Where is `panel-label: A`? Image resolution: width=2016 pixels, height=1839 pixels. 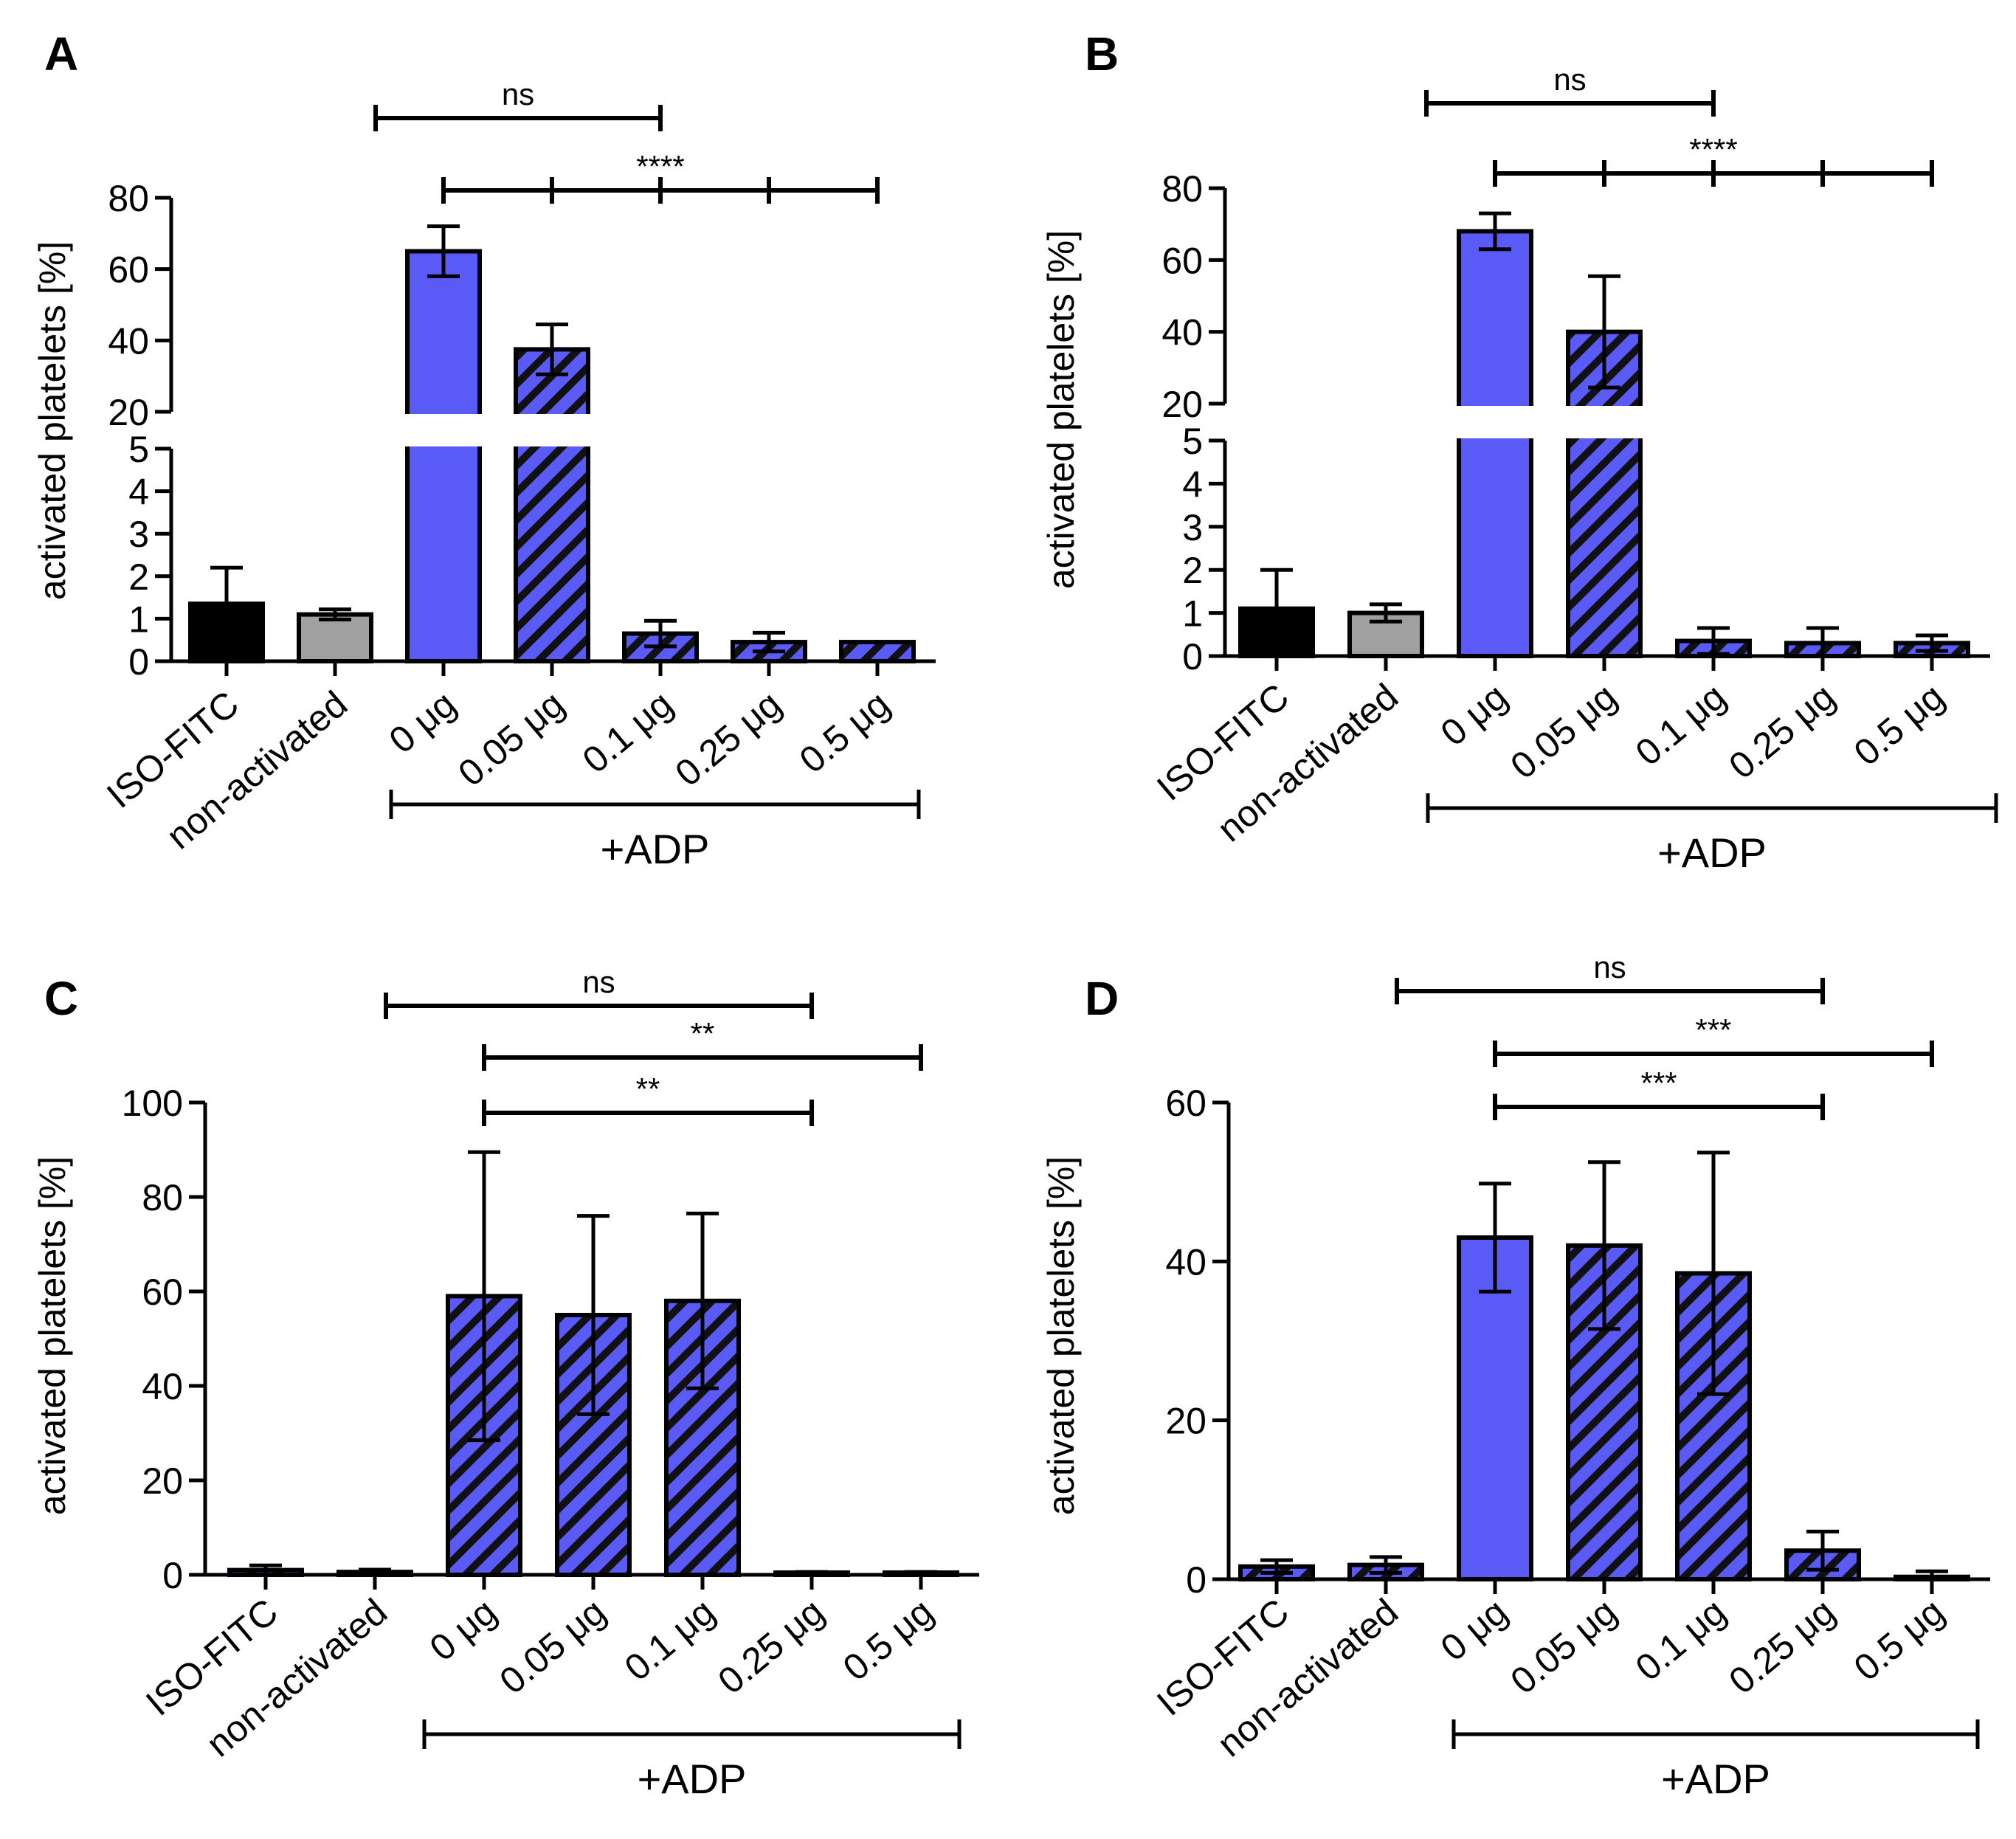 panel-label: A is located at coordinates (61, 53).